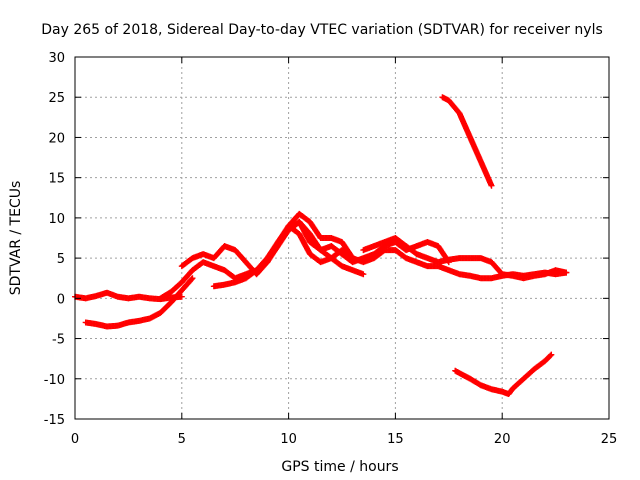 Image resolution: width=640 pixels, height=480 pixels. Describe the element at coordinates (339, 467) in the screenshot. I see `x-axis-label: GPS time / hours` at that location.